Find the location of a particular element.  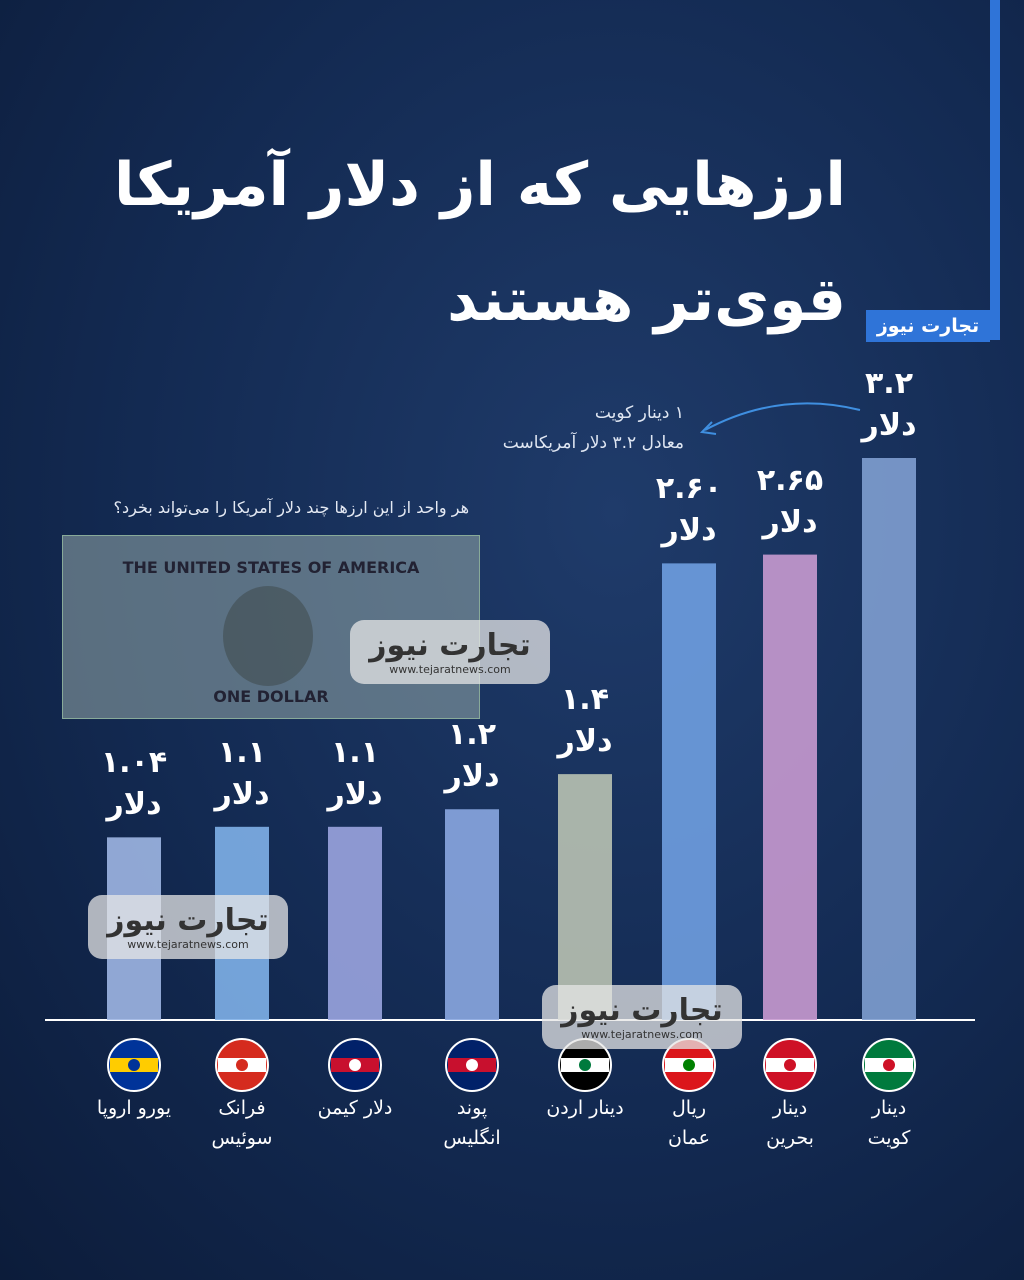

bill-text: ONE DOLLAR is located at coordinates (271, 696).